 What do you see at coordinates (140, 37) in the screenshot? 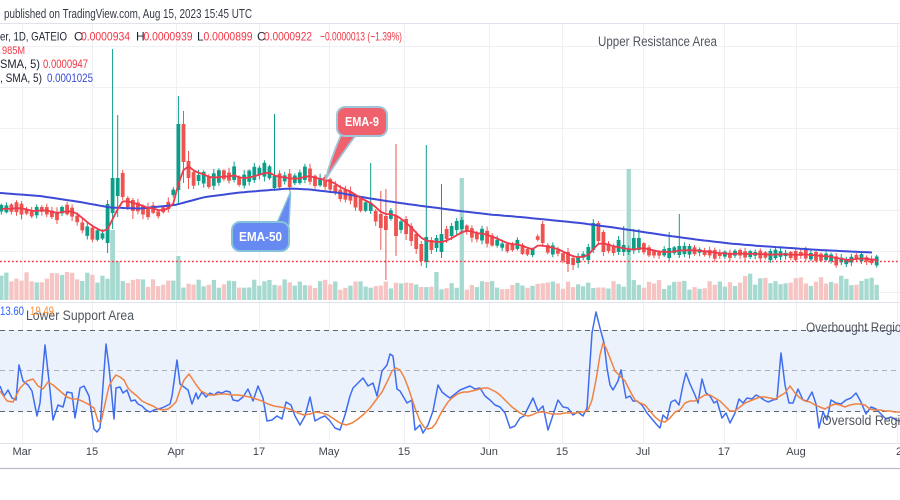
I see `svg-text: H` at bounding box center [140, 37].